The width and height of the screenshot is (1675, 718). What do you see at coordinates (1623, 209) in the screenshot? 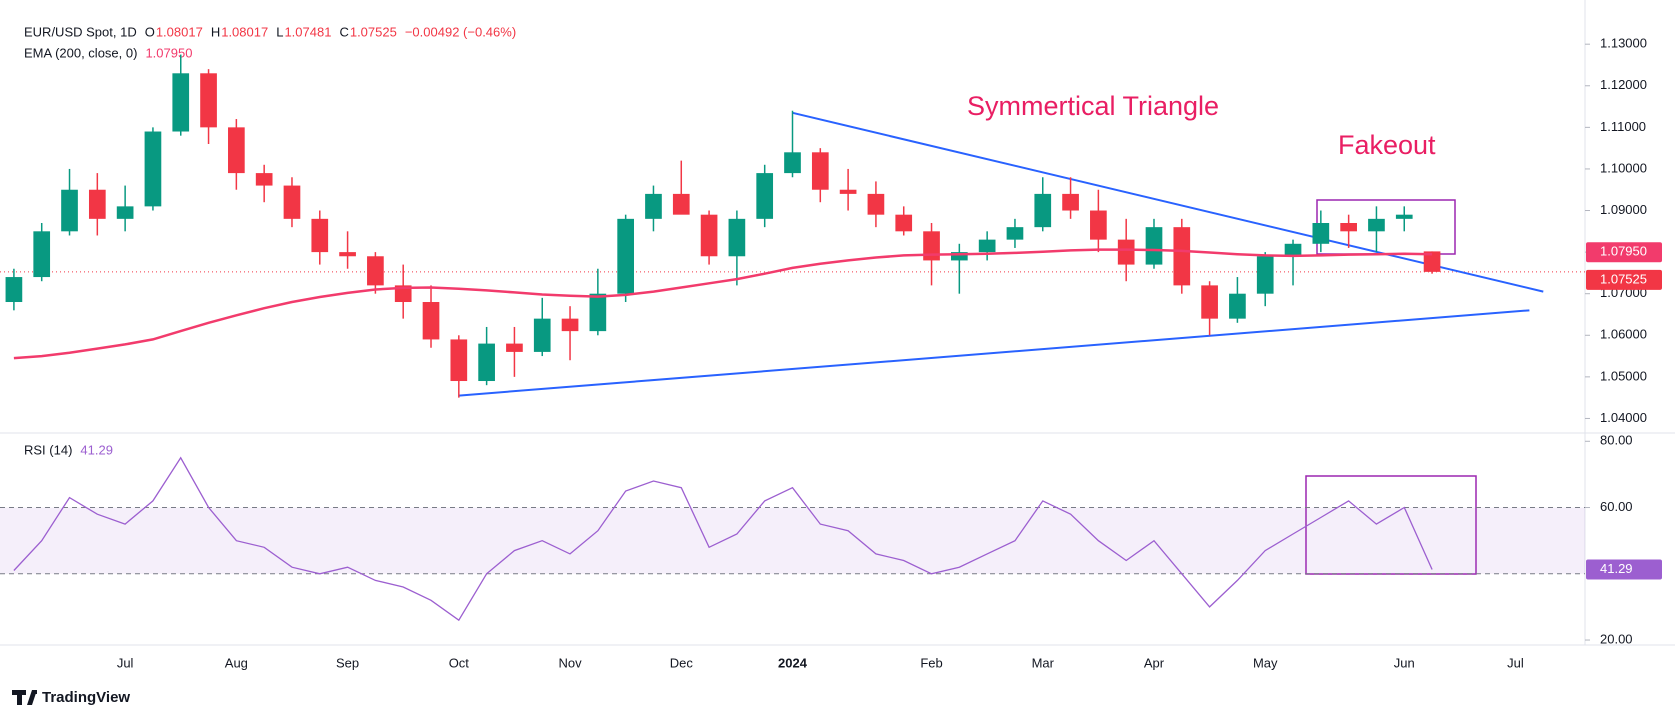
I see `y-tick-label: 1.09000` at bounding box center [1623, 209].